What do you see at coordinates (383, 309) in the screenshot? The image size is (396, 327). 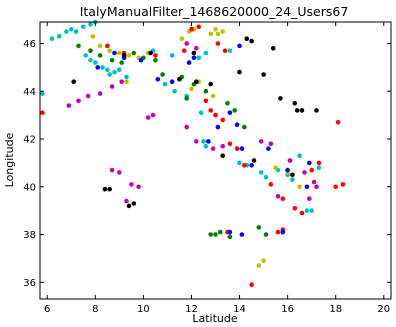 I see `x-tick-label: 20` at bounding box center [383, 309].